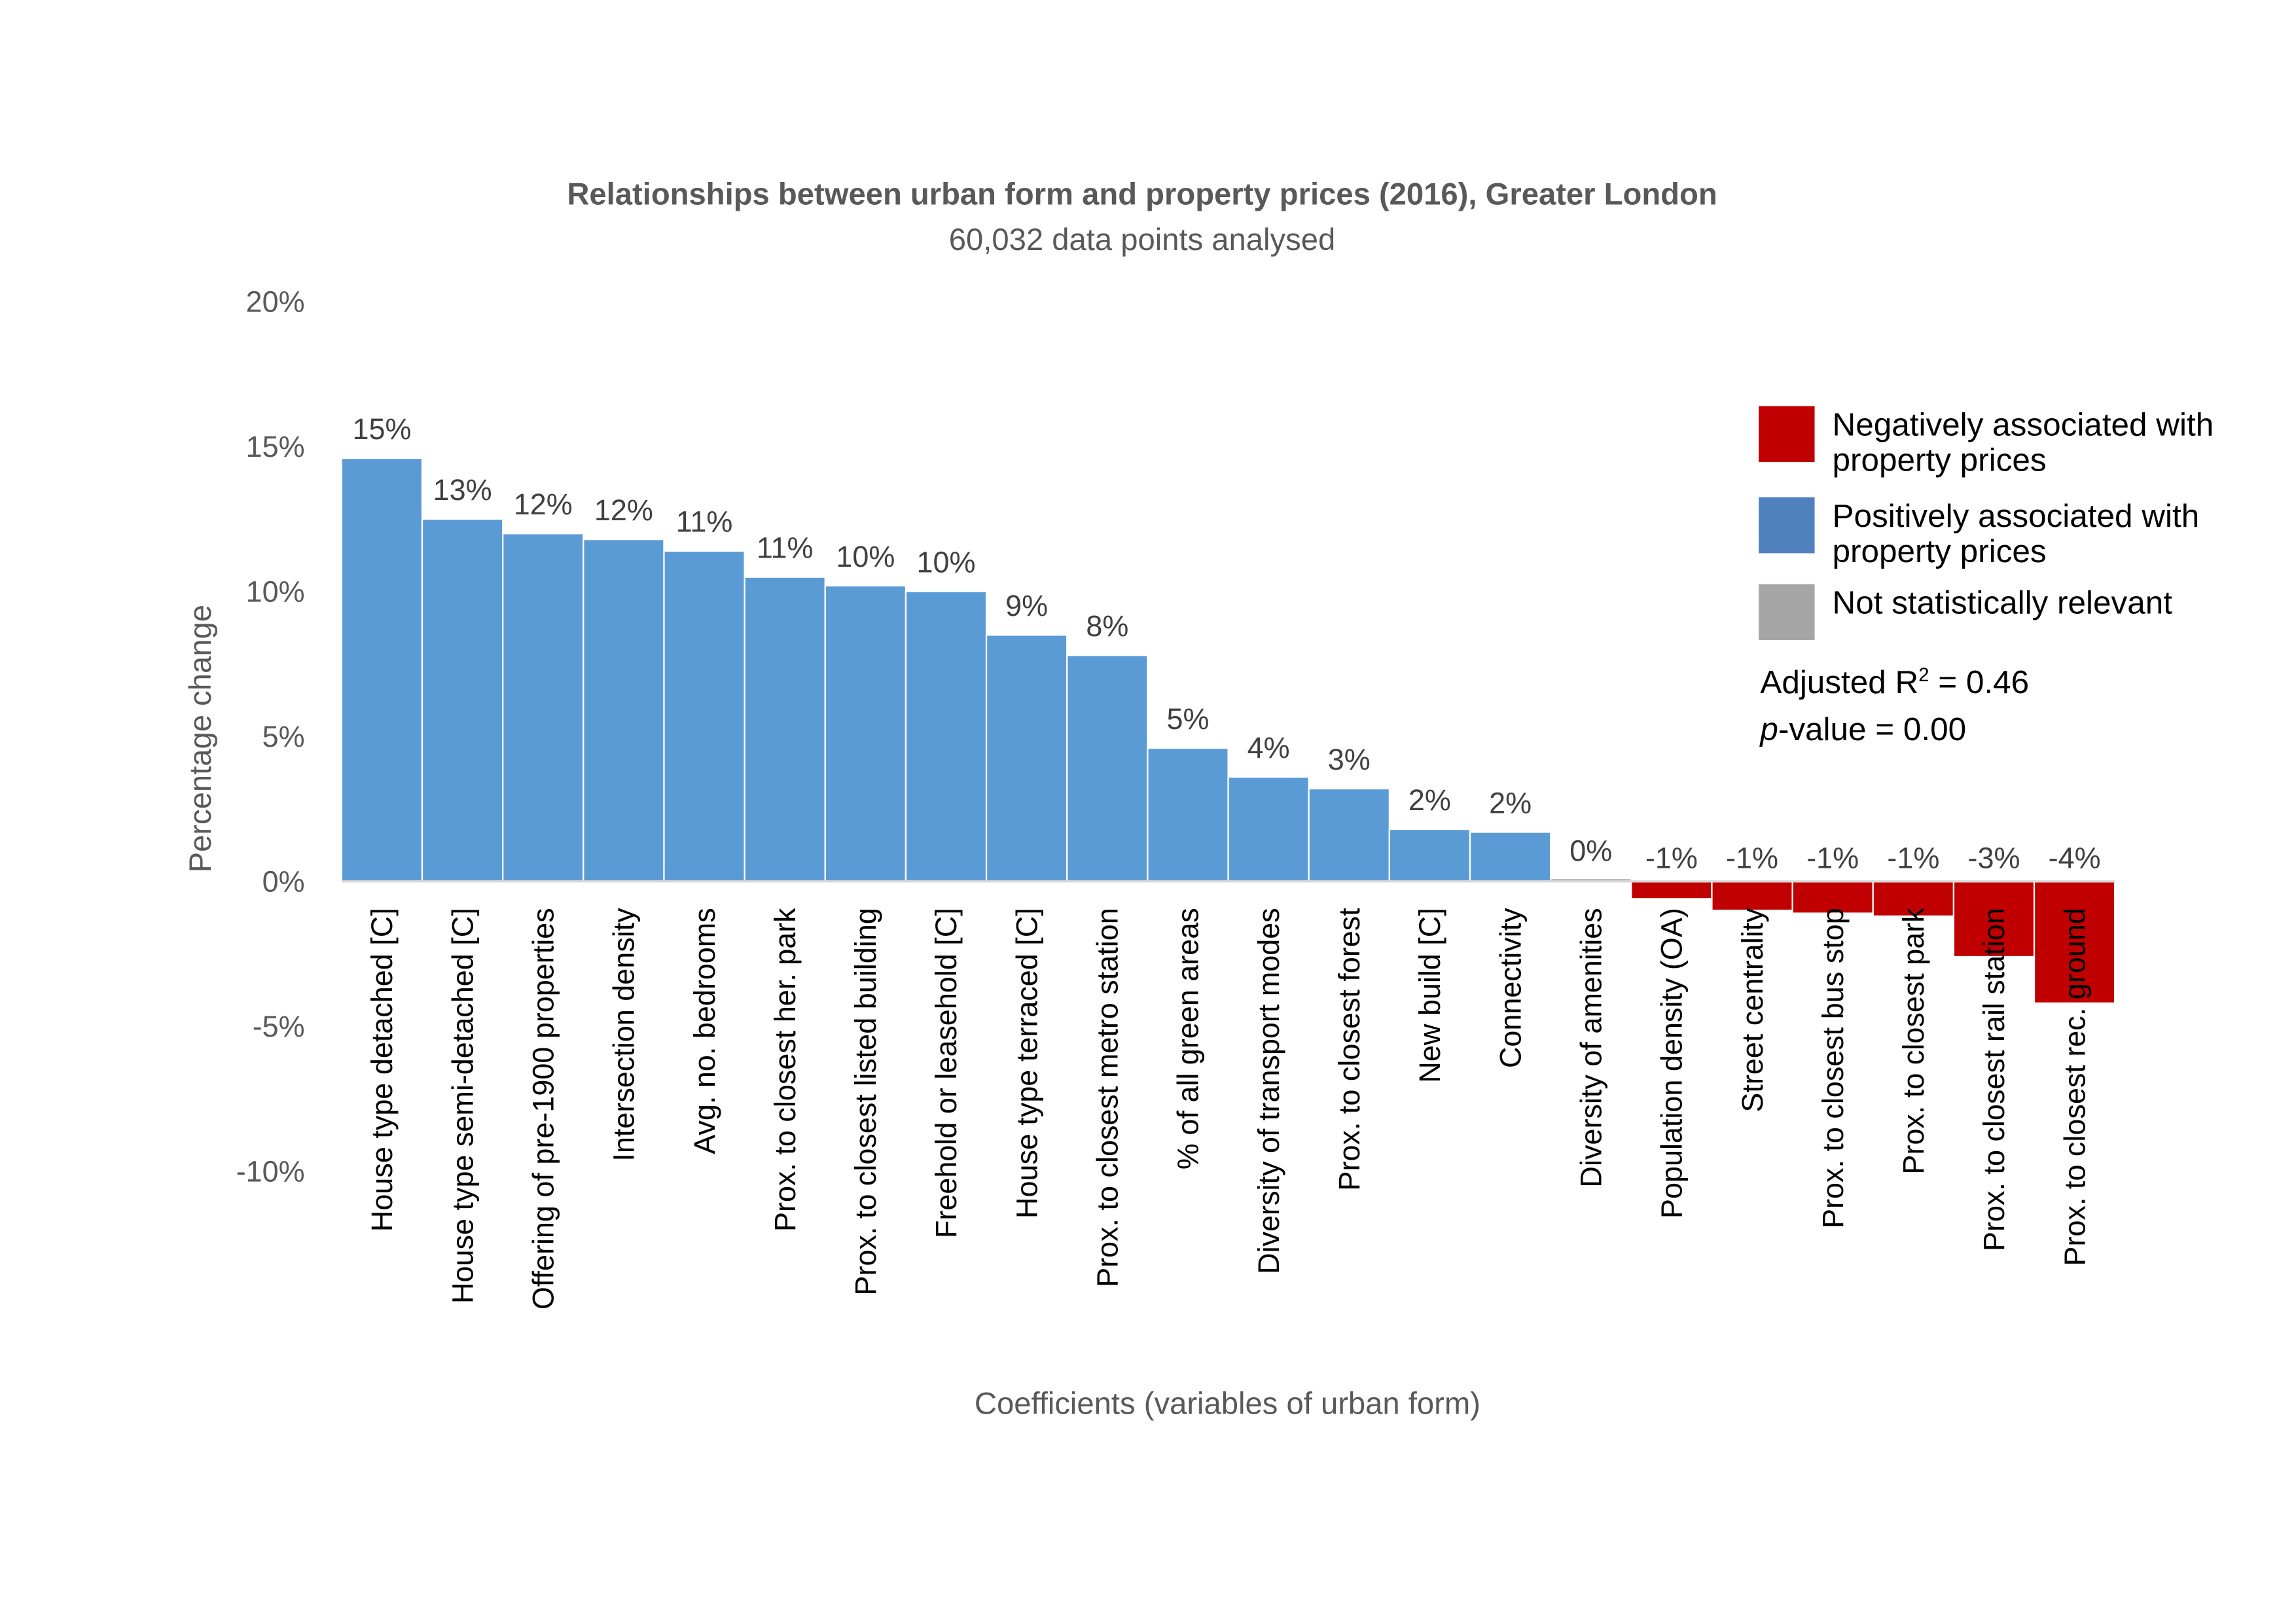 Image resolution: width=2296 pixels, height=1623 pixels. What do you see at coordinates (275, 446) in the screenshot?
I see `y-tick-label: 15%` at bounding box center [275, 446].